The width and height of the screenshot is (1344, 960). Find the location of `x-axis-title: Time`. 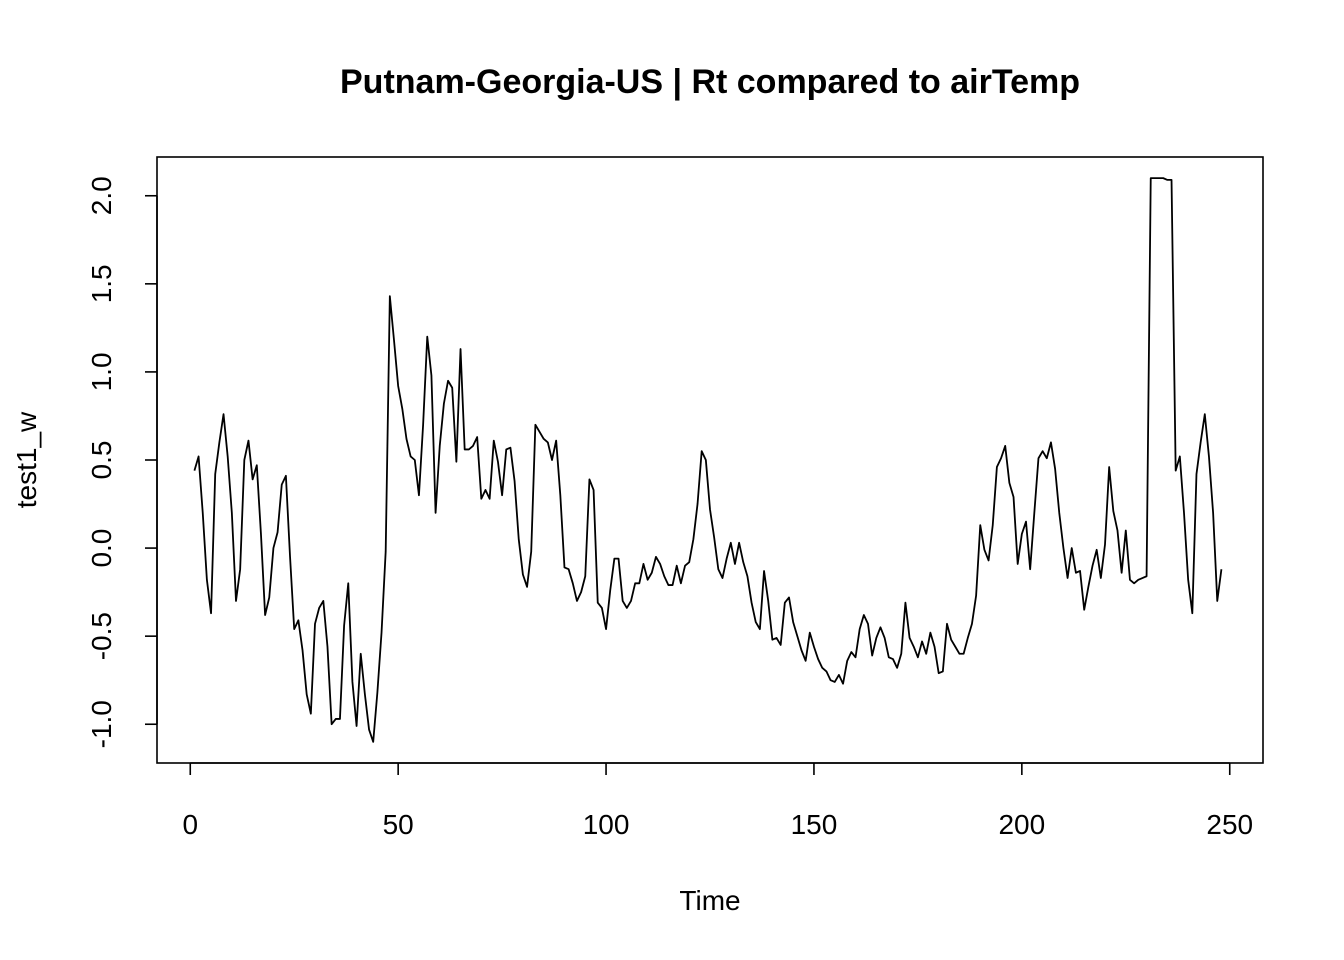

x-axis-title: Time is located at coordinates (709, 900).